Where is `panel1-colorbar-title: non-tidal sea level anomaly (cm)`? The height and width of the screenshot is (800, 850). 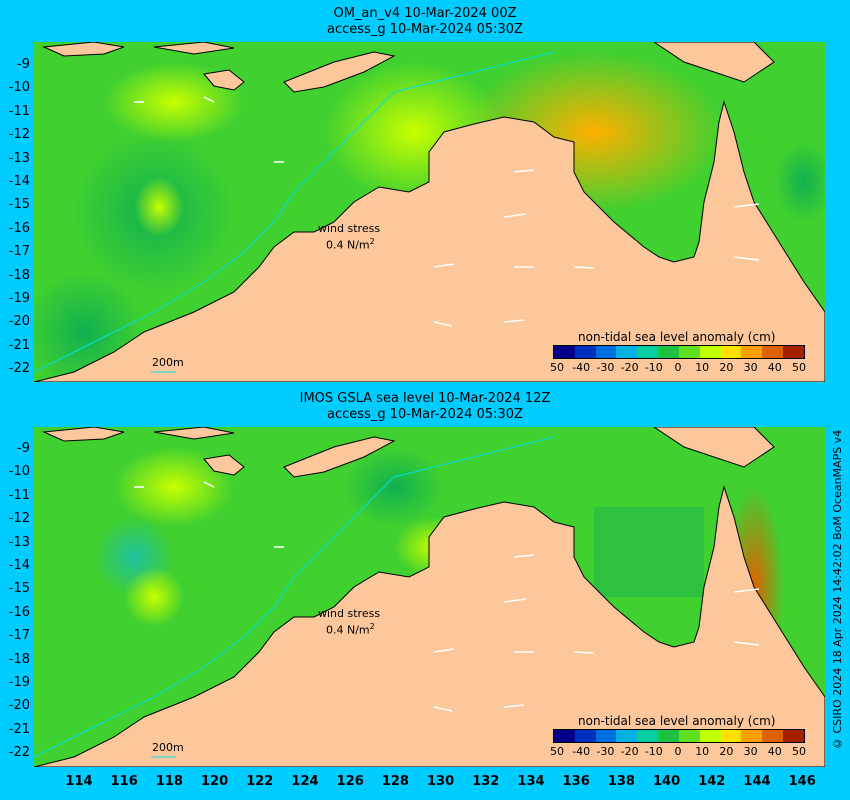
panel1-colorbar-title: non-tidal sea level anomaly (cm) is located at coordinates (677, 337).